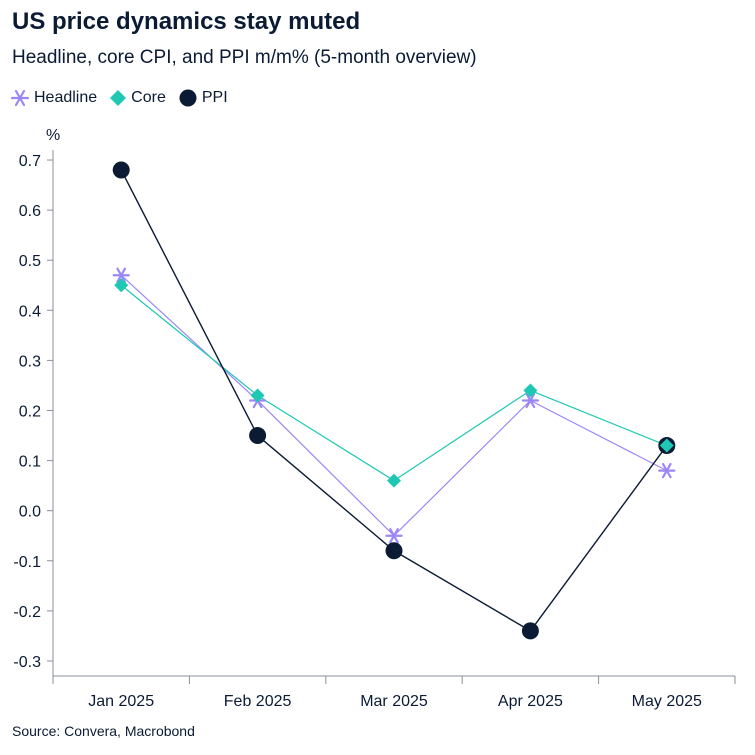  What do you see at coordinates (121, 701) in the screenshot?
I see `x-tick-label: Jan 2025` at bounding box center [121, 701].